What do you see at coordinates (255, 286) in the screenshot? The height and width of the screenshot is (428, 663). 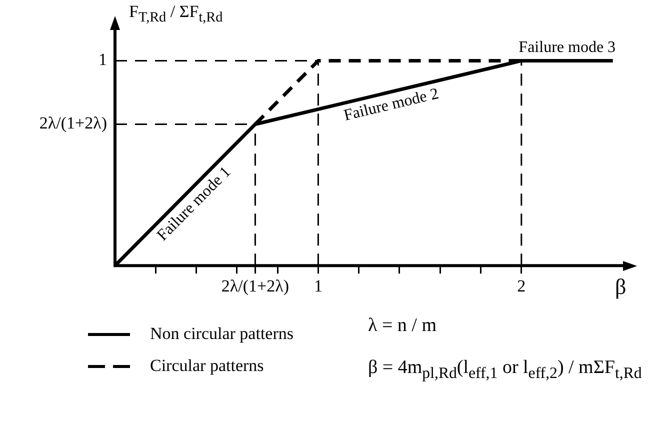 I see `x-tick-label: 2λ/(1+2λ)` at bounding box center [255, 286].